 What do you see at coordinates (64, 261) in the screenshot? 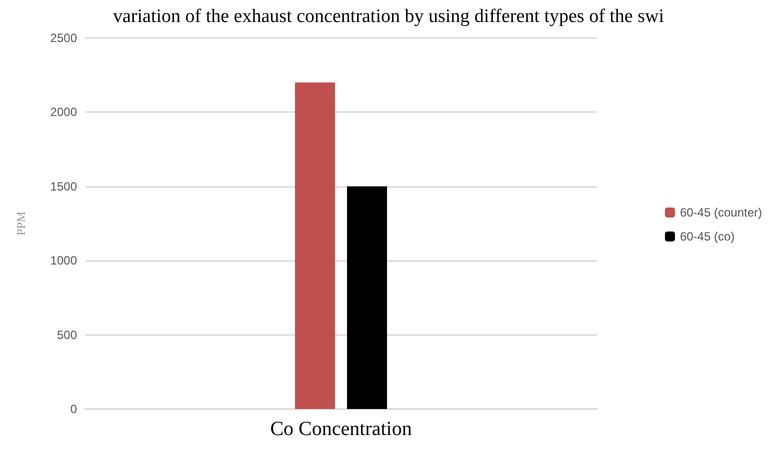
I see `y-tick-label: 1000` at bounding box center [64, 261].